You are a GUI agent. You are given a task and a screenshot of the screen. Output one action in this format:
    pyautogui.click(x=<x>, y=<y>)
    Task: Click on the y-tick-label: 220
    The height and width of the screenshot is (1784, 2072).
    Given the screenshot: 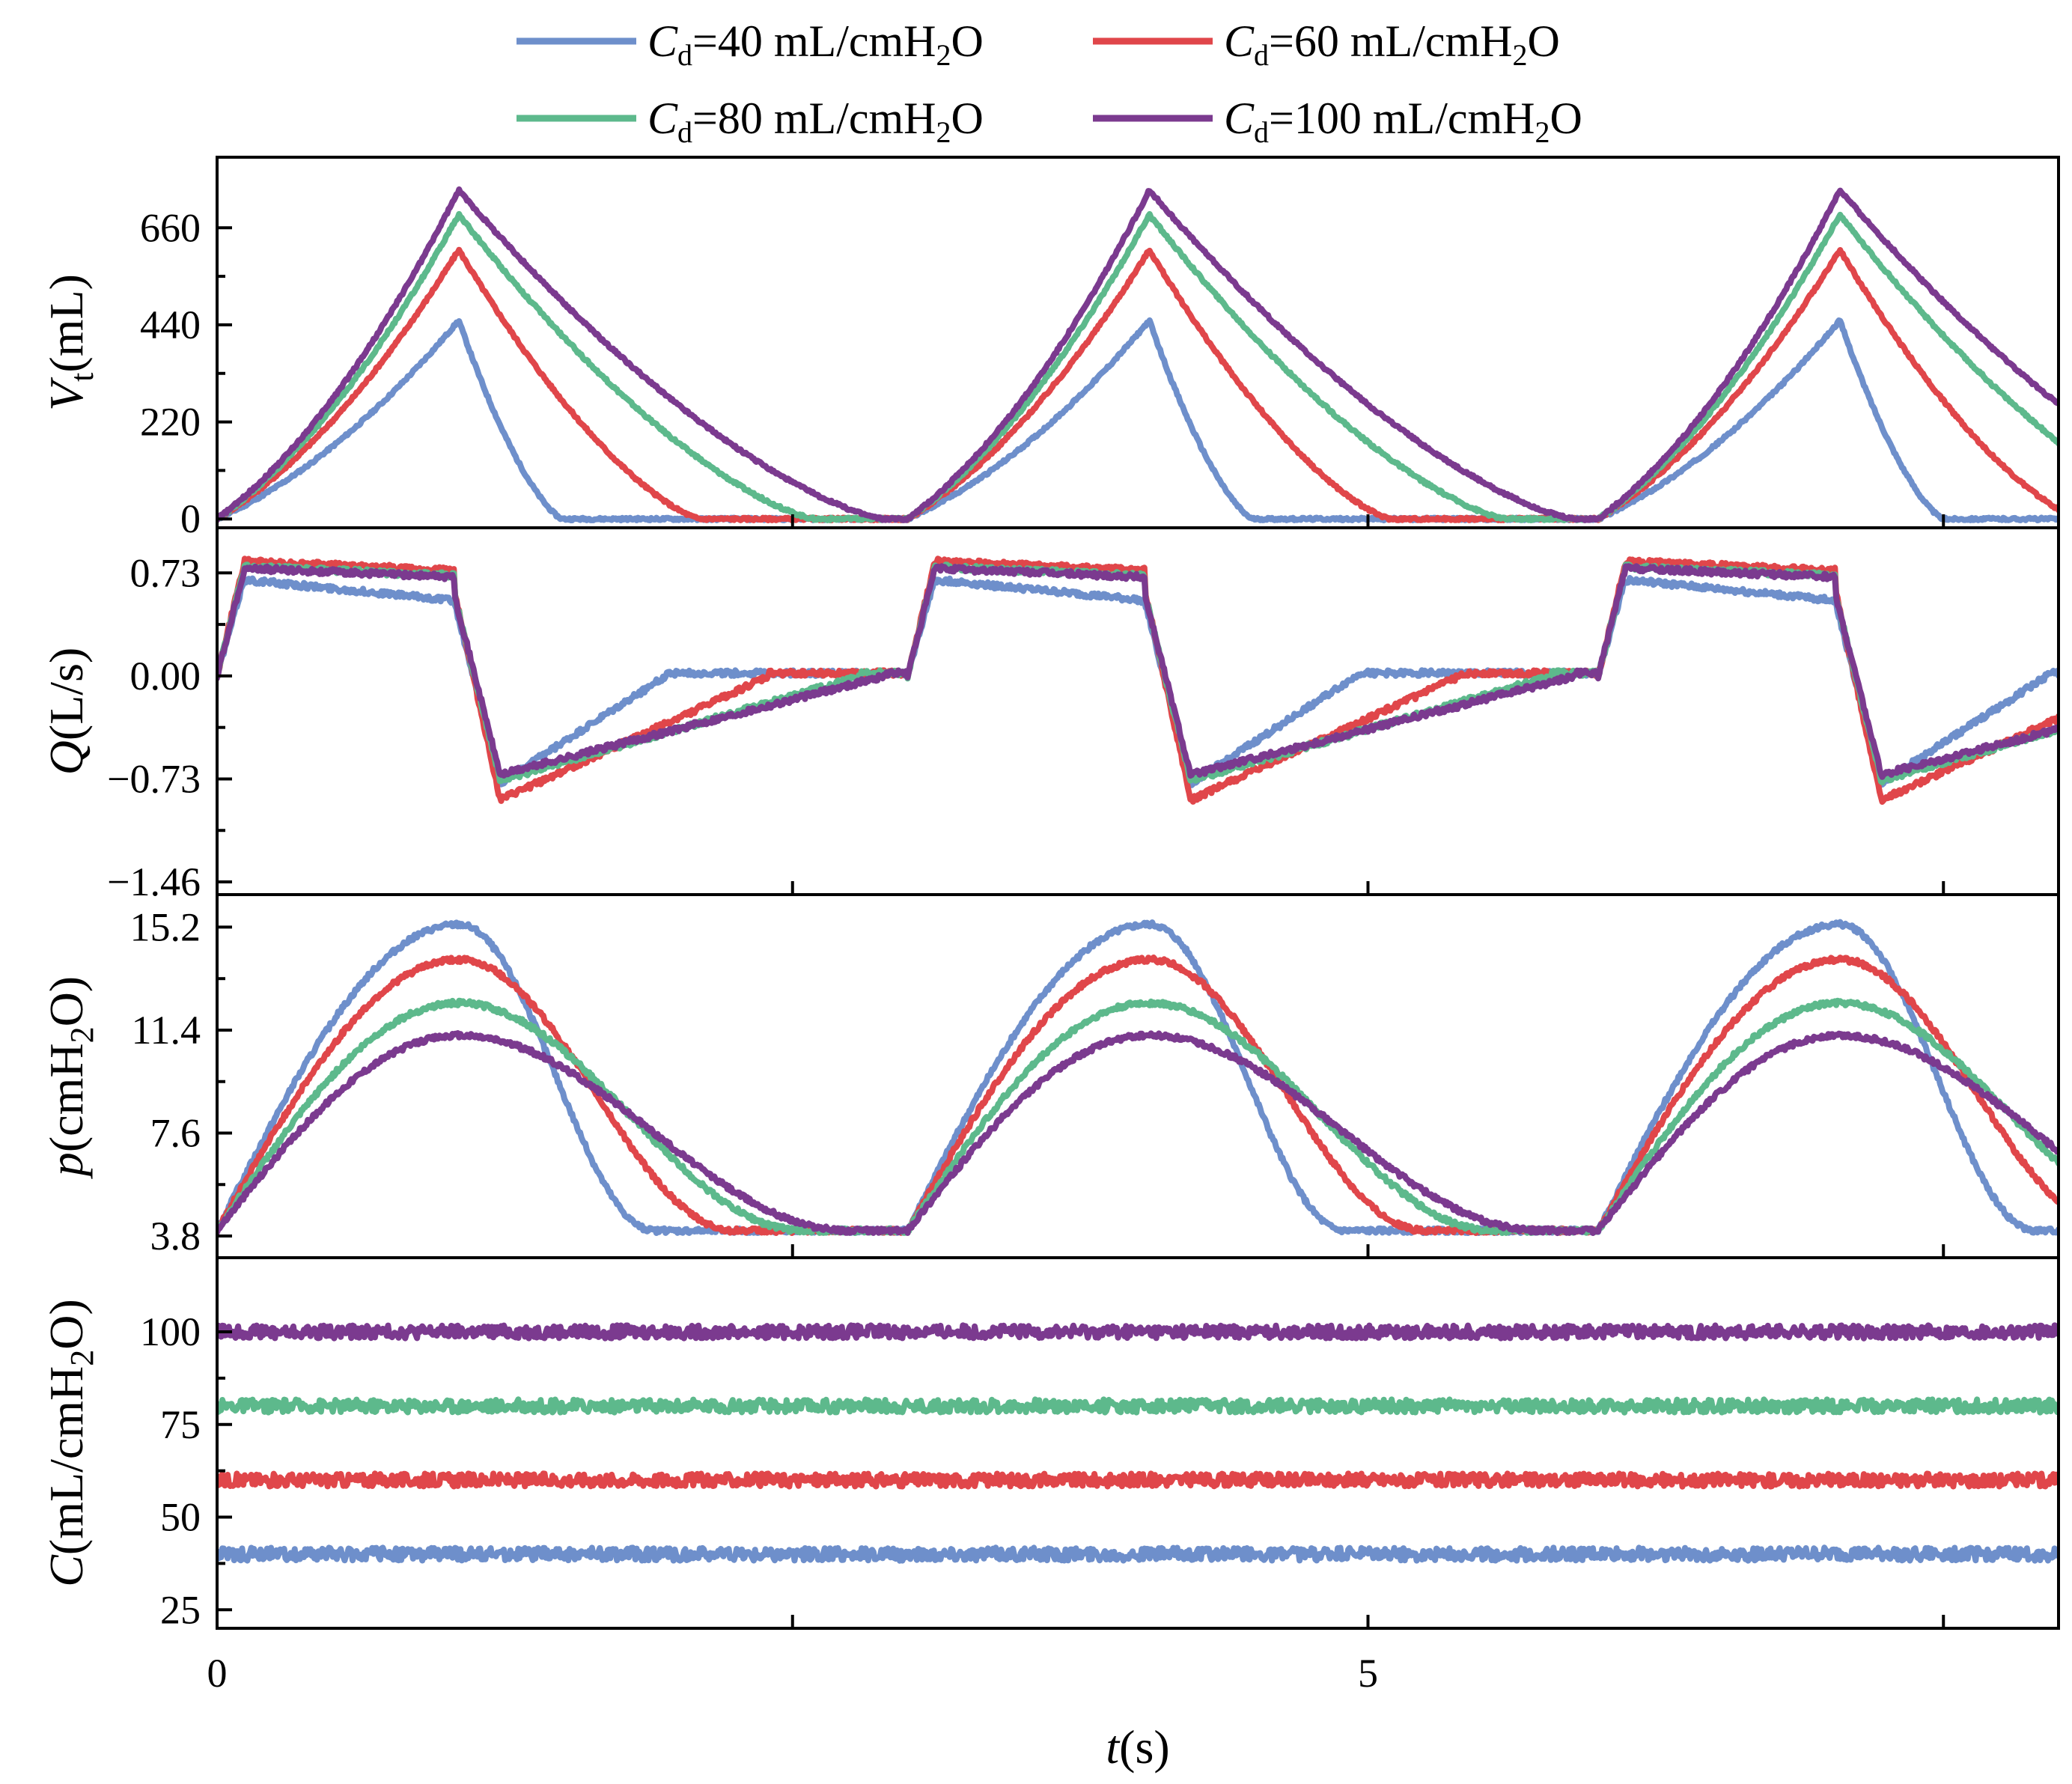 What is the action you would take?
    pyautogui.click(x=170, y=422)
    